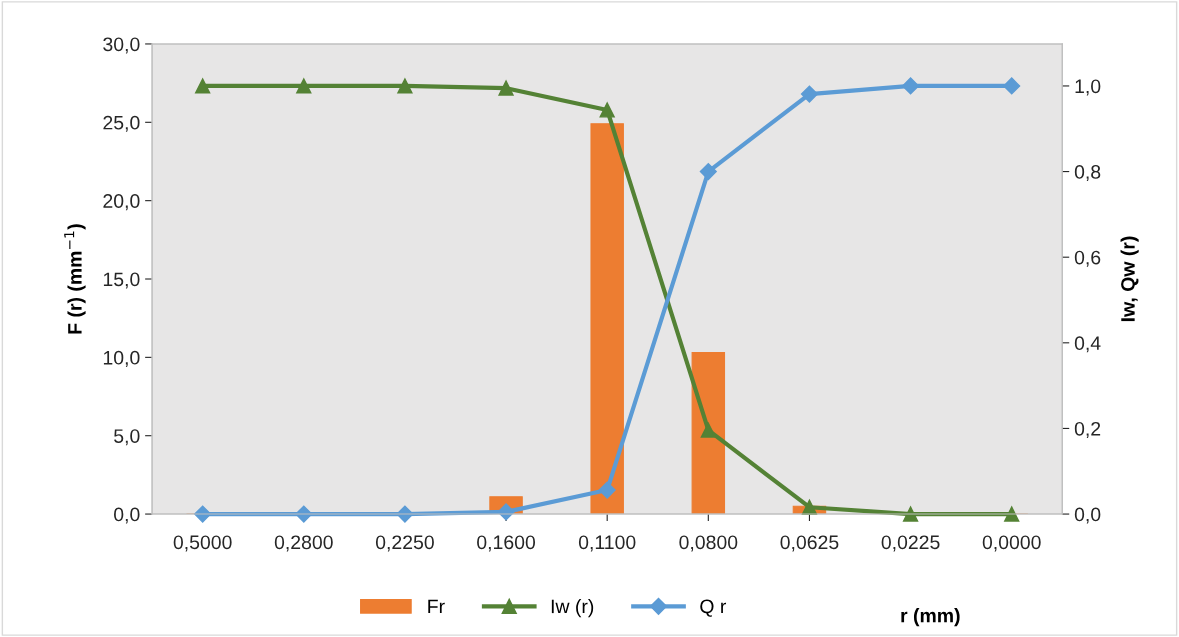 This screenshot has width=1179, height=637. I want to click on y2-axis-title: Iw, Qw (r), so click(1129, 279).